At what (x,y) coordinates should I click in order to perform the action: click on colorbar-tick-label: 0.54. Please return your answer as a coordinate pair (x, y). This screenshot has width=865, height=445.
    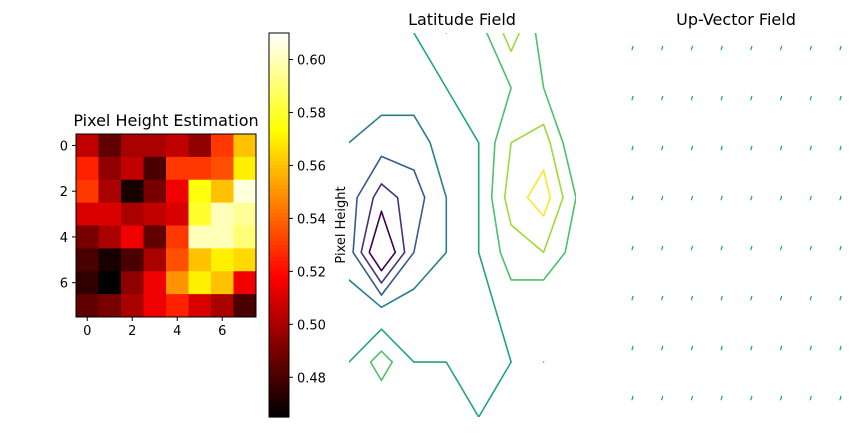
    Looking at the image, I should click on (311, 219).